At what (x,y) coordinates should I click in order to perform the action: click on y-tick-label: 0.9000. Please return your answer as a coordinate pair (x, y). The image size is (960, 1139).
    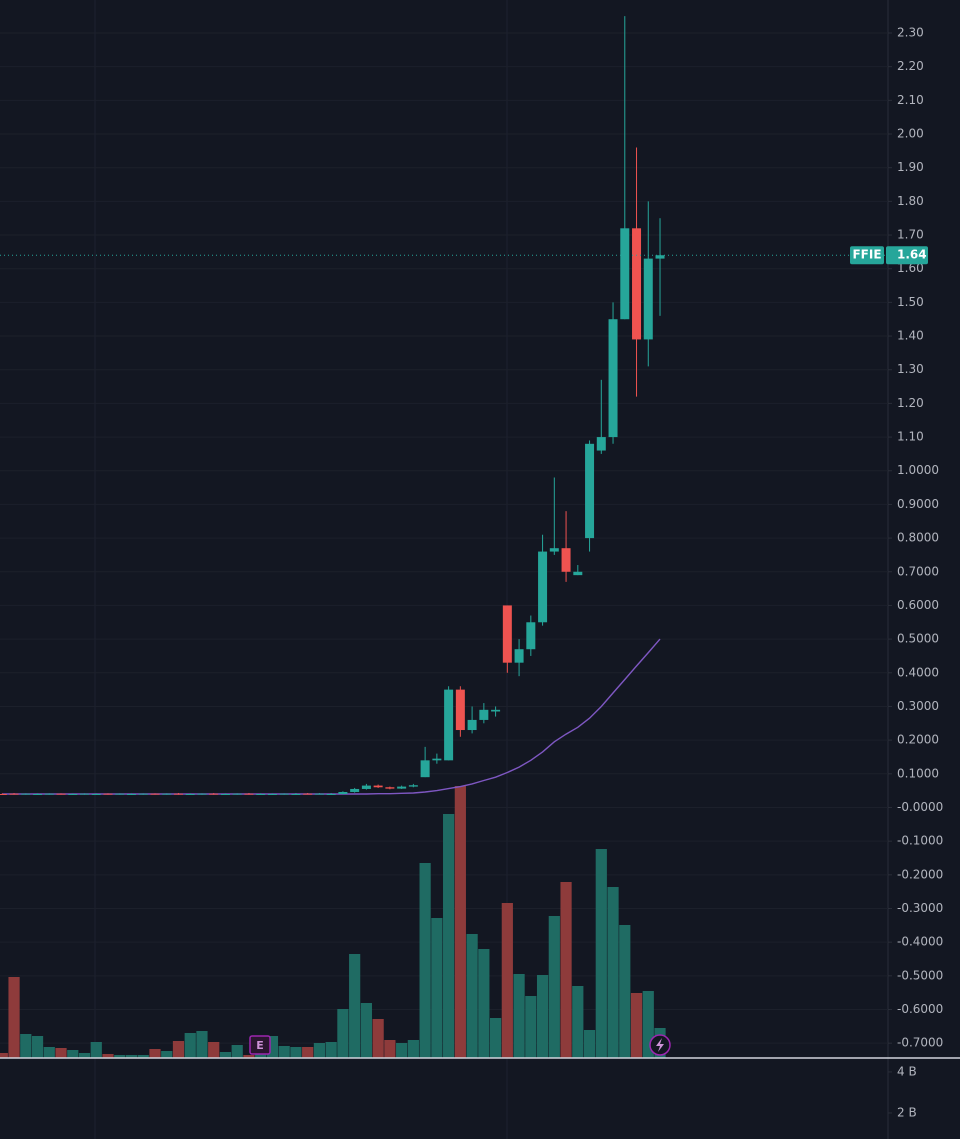
    Looking at the image, I should click on (918, 504).